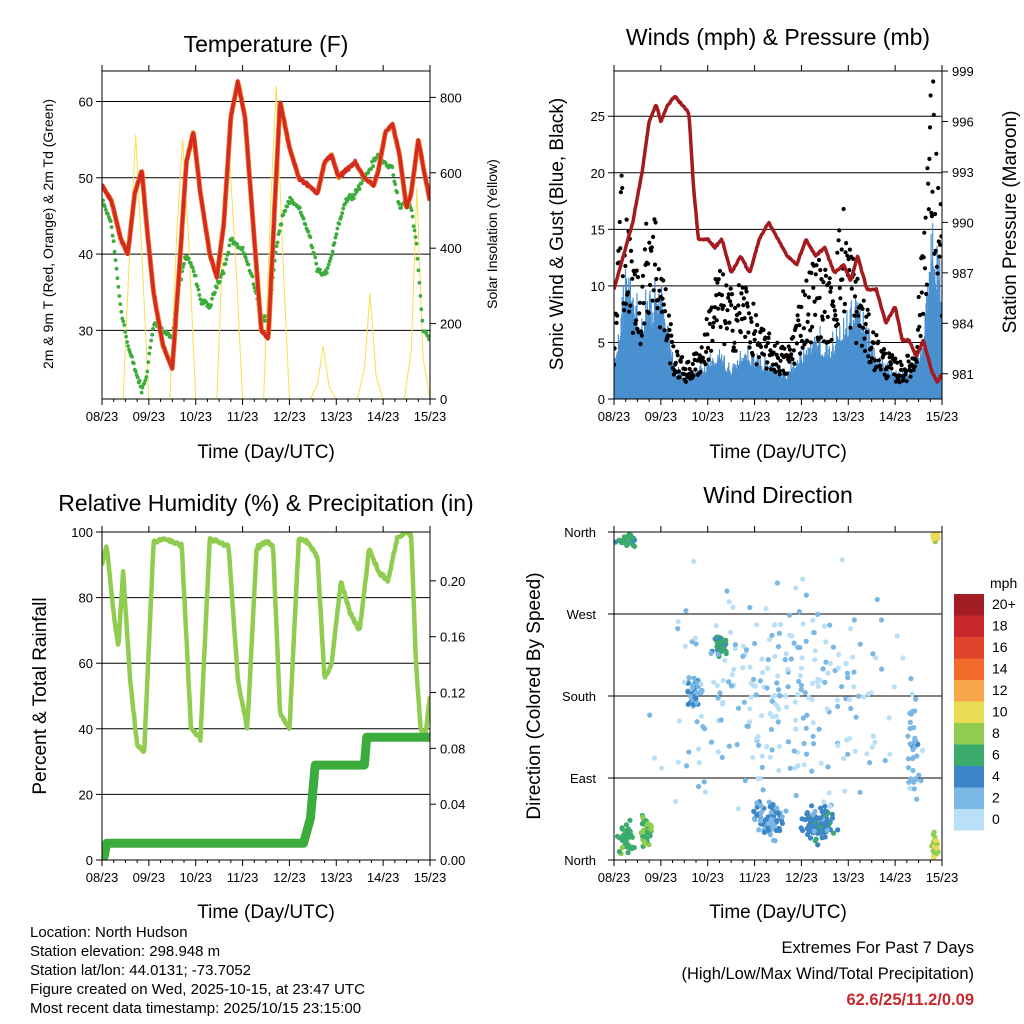 This screenshot has height=1024, width=1024. I want to click on colorbar-label: 14, so click(1000, 669).